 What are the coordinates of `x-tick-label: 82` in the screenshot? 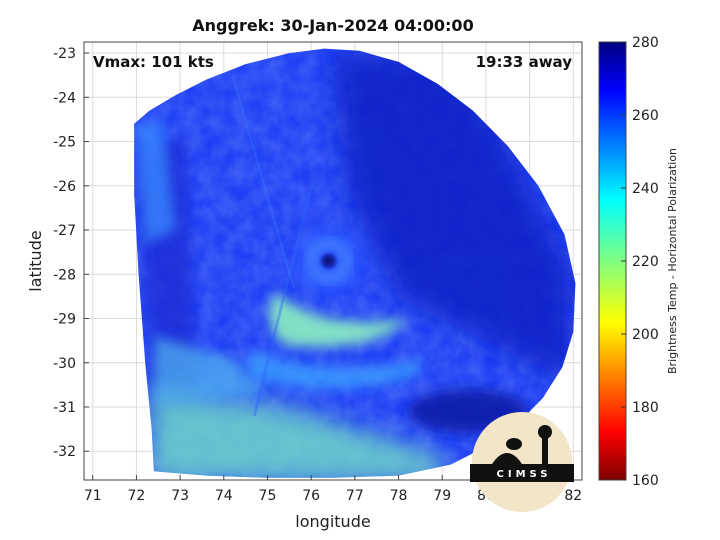 It's located at (573, 496).